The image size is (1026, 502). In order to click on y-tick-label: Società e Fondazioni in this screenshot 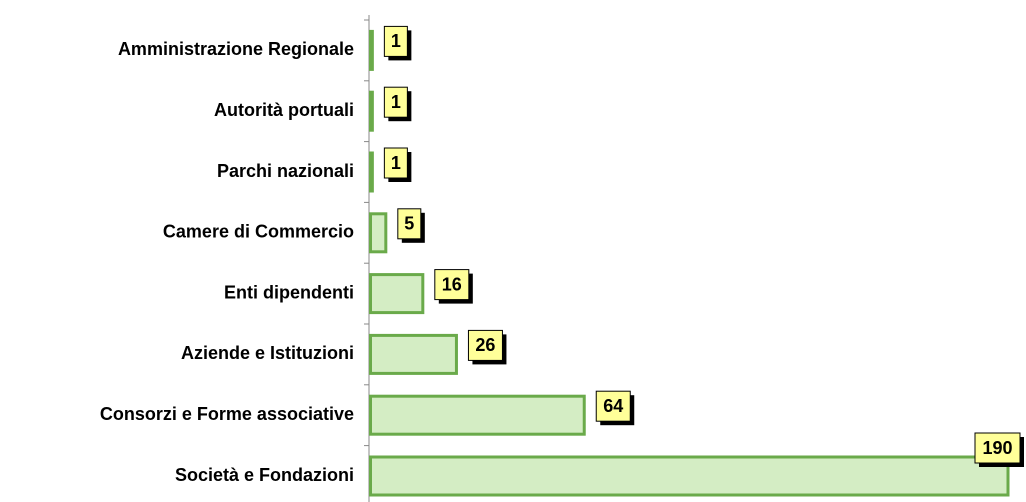, I will do `click(264, 475)`.